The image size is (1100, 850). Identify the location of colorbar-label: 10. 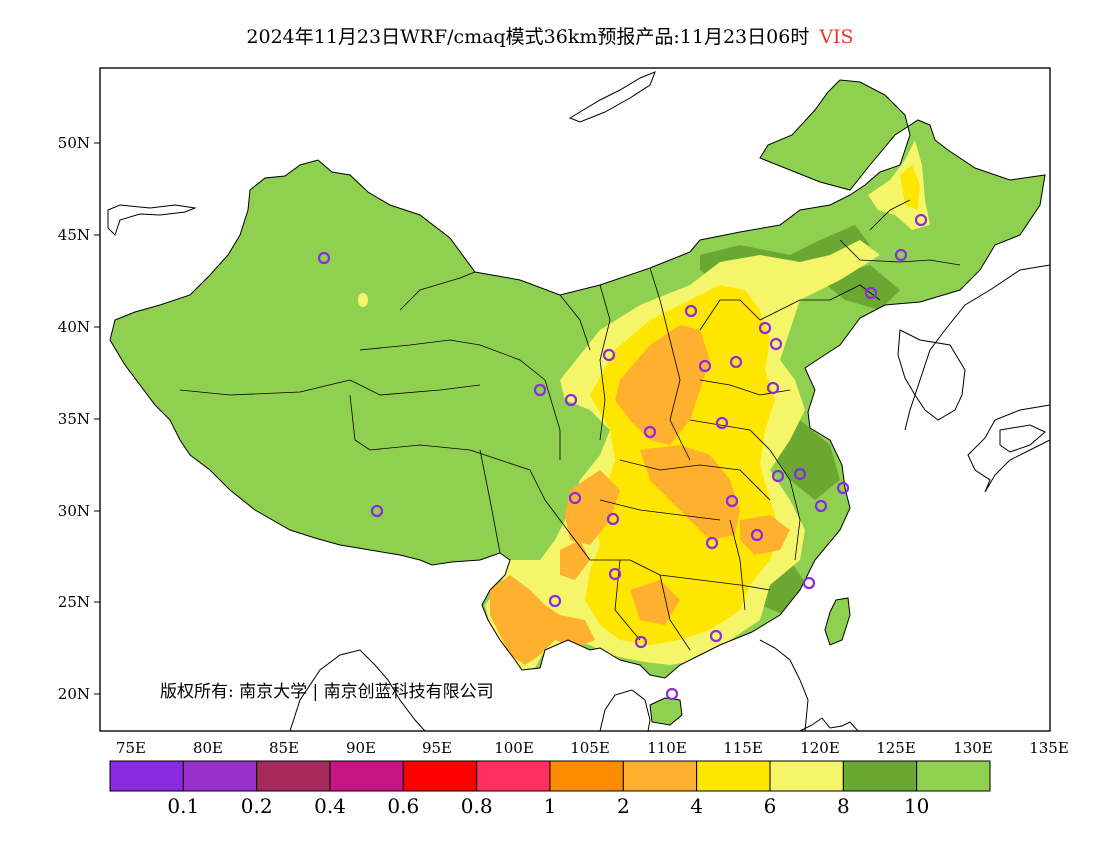
(916, 806).